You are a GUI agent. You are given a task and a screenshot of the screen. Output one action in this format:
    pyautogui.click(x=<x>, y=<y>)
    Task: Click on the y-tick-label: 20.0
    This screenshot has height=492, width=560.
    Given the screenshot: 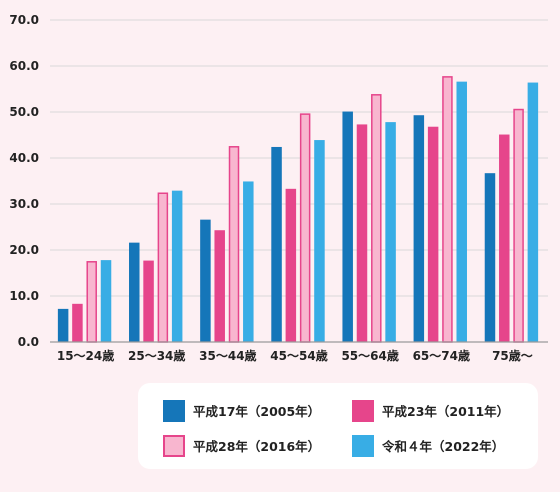 What is the action you would take?
    pyautogui.click(x=24, y=250)
    